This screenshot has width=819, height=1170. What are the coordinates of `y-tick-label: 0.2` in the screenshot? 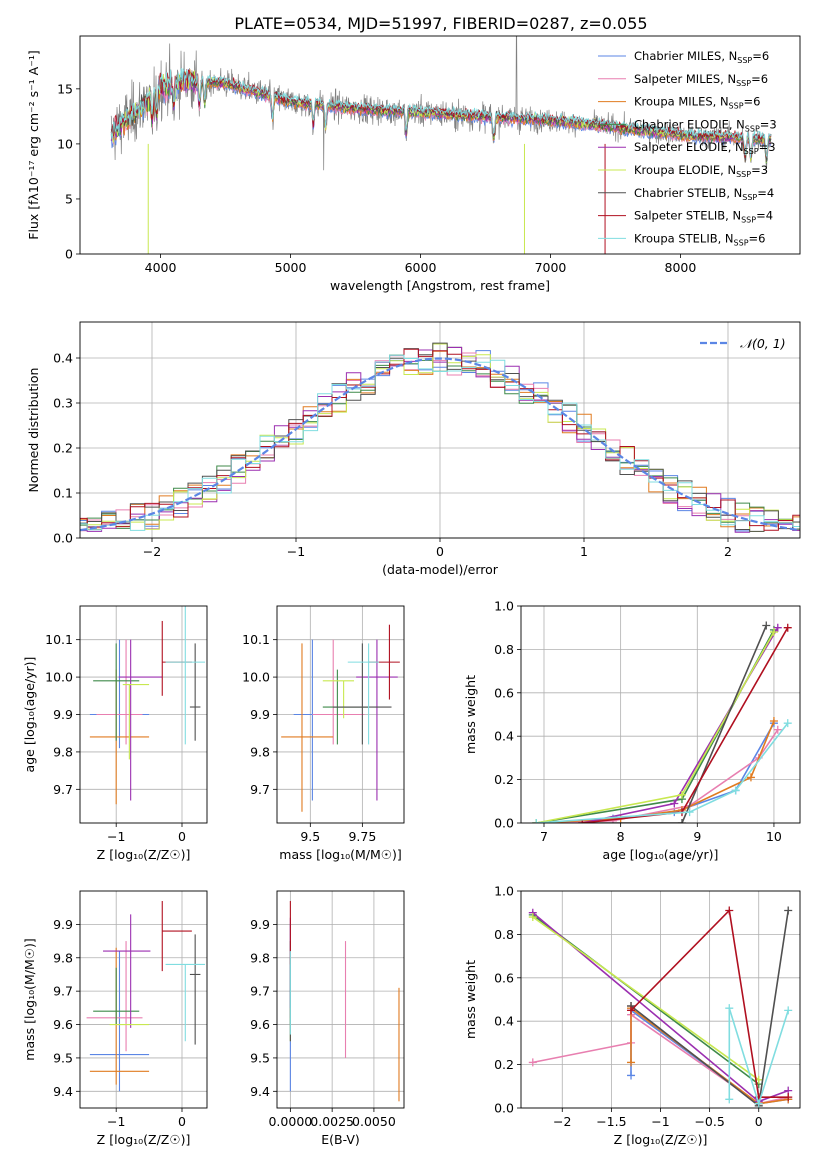 It's located at (504, 1064).